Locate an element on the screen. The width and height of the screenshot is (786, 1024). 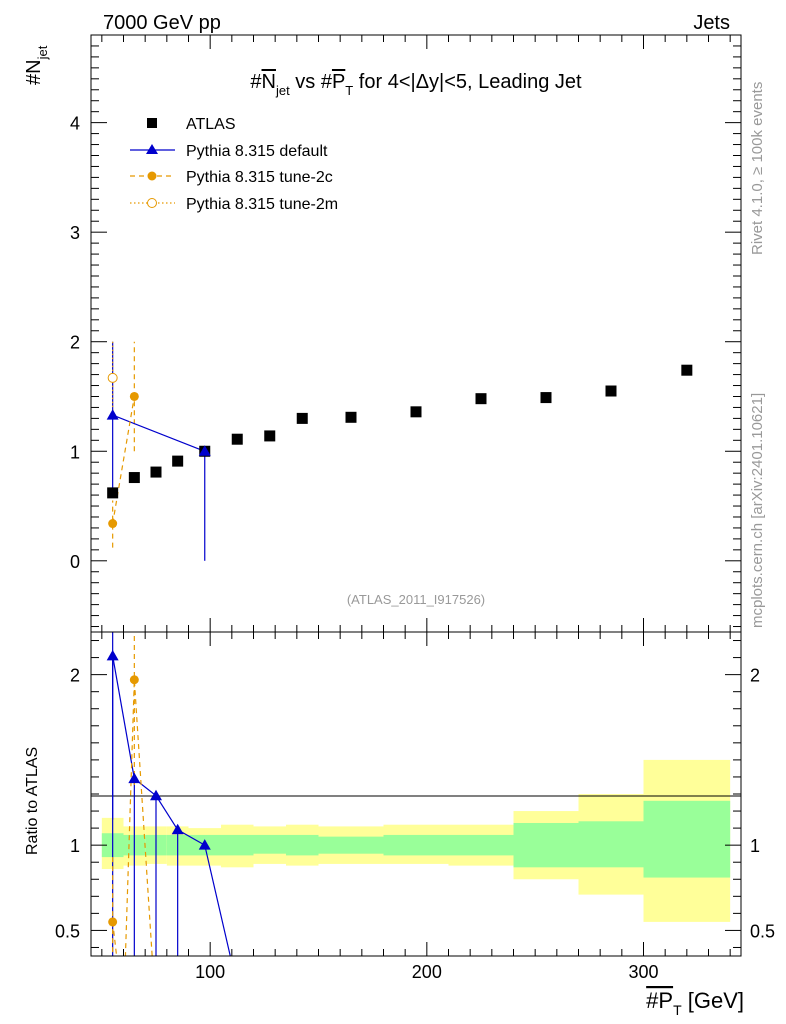
legend-item-tune-2c: Pythia 8.315 tune-2c is located at coordinates (231, 177).